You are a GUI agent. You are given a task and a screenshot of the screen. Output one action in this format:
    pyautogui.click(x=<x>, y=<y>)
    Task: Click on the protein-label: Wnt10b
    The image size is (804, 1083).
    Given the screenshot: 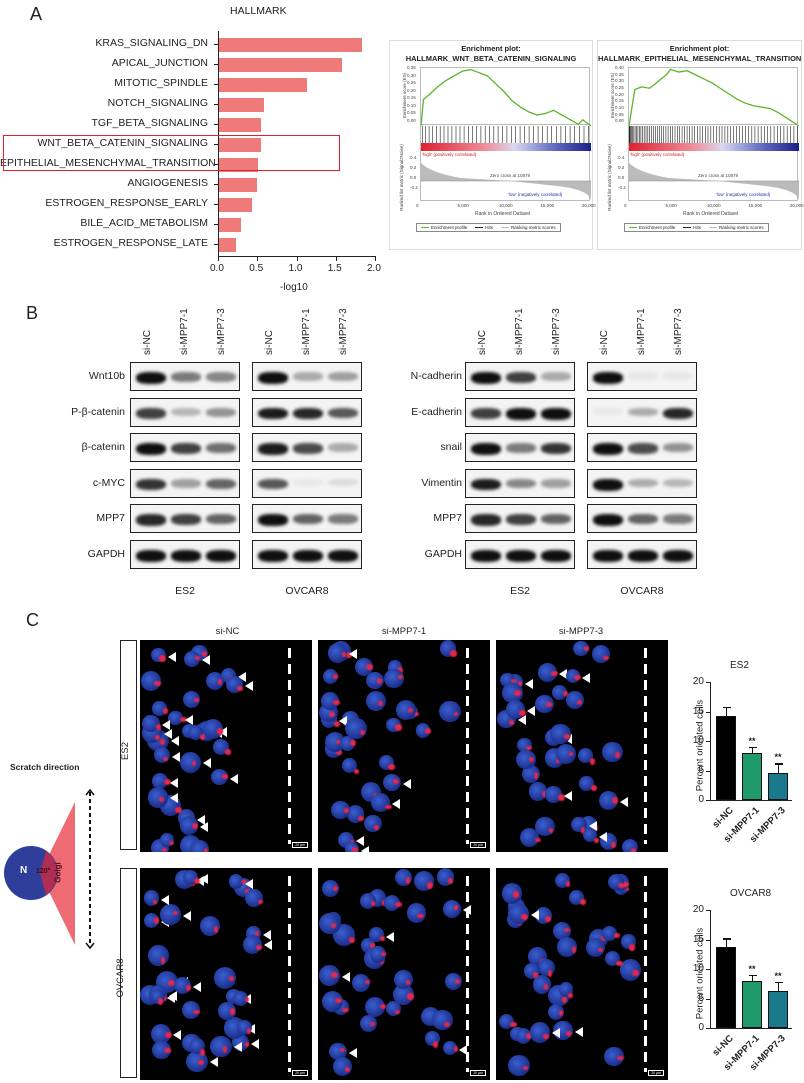 What is the action you would take?
    pyautogui.click(x=106, y=376)
    